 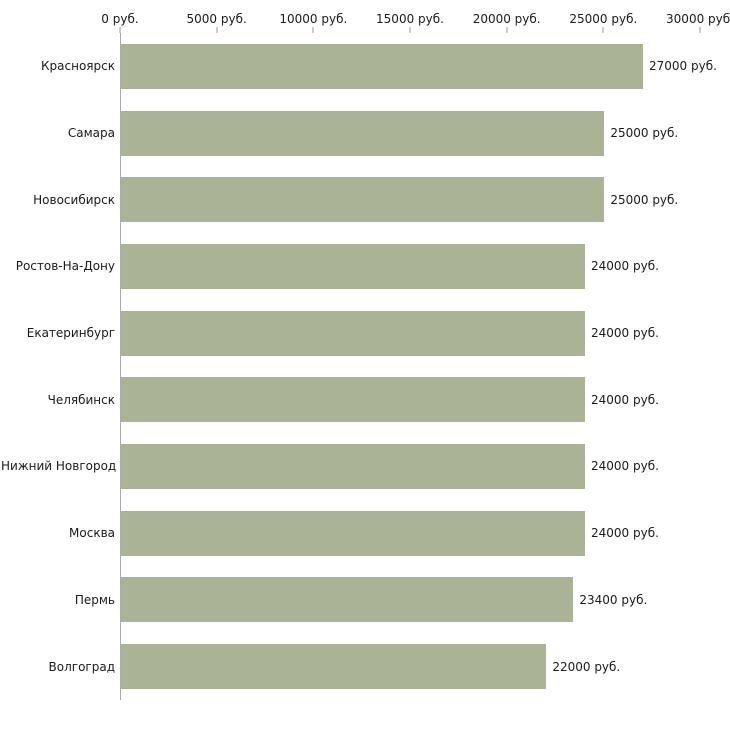 I want to click on bar-row: Нижний Новгород 24000 руб., so click(x=351, y=466).